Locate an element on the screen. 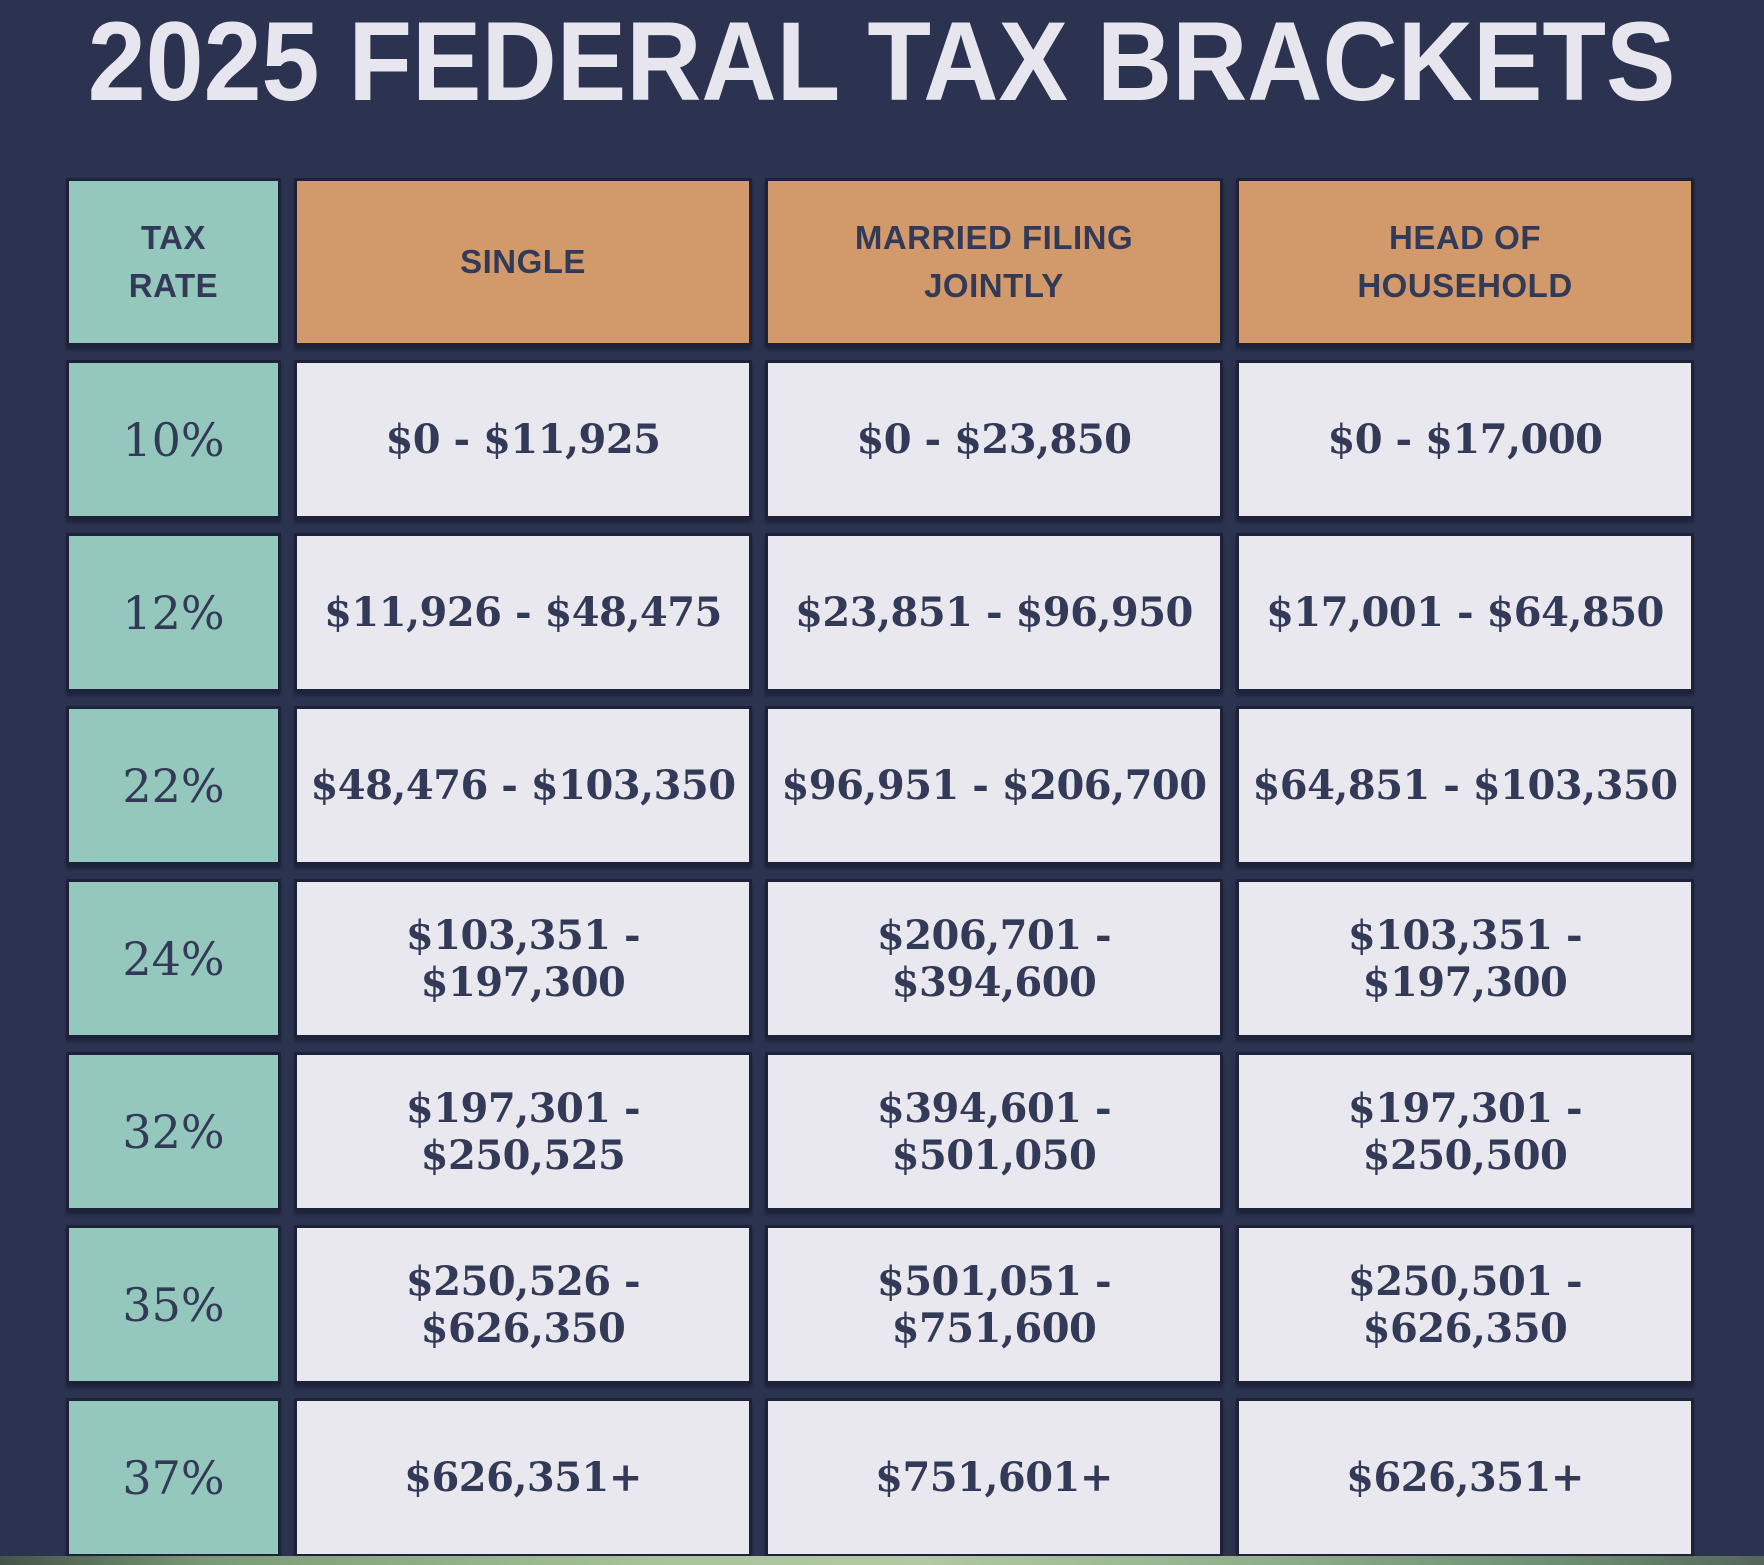 Image resolution: width=1764 pixels, height=1565 pixels. single-bracket-cell: $11,926 - $48,475 is located at coordinates (523, 612).